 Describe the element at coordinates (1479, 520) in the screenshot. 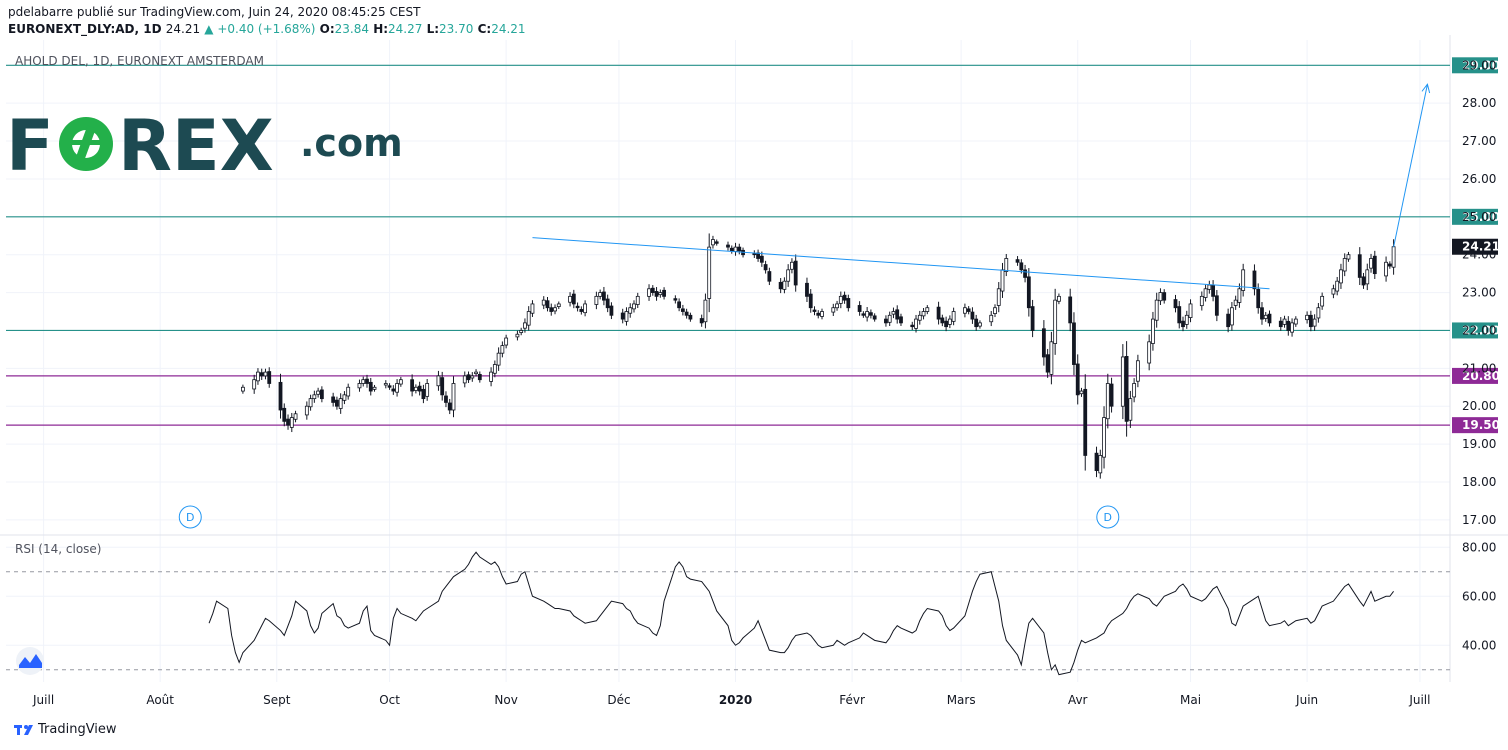

I see `price-tick-label: 17.00` at that location.